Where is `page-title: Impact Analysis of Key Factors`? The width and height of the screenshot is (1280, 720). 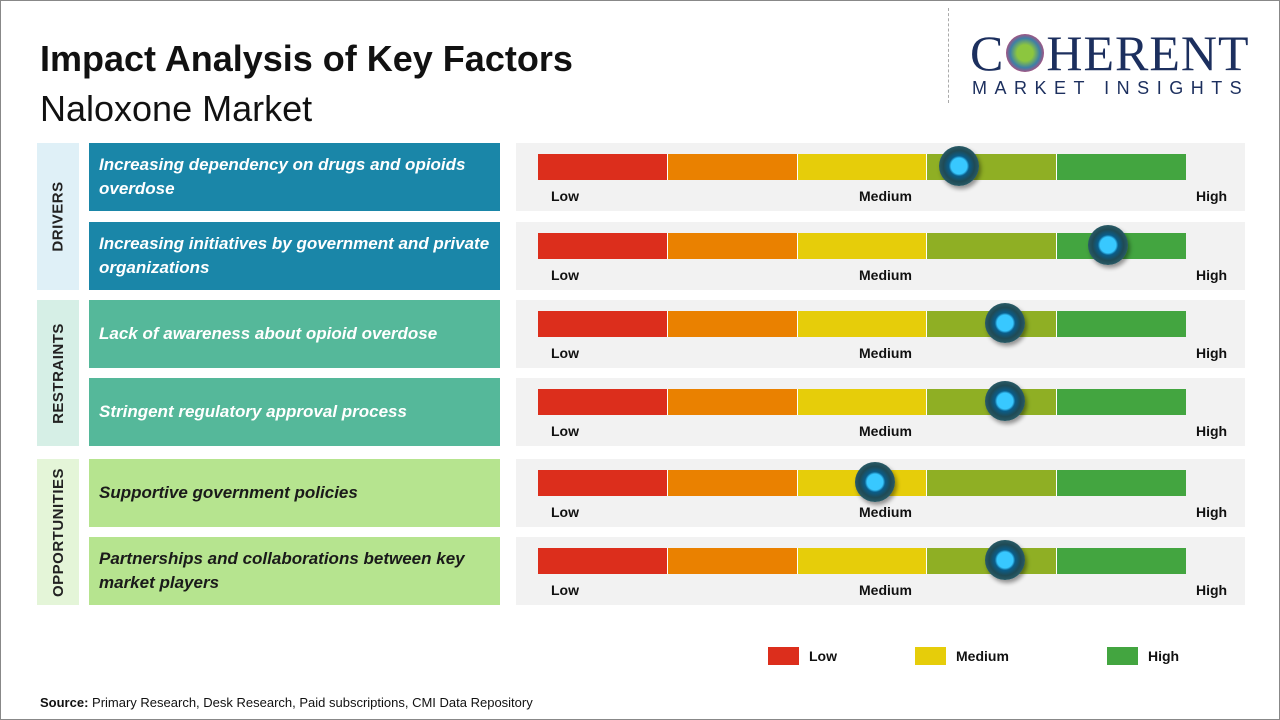
page-title: Impact Analysis of Key Factors is located at coordinates (306, 58).